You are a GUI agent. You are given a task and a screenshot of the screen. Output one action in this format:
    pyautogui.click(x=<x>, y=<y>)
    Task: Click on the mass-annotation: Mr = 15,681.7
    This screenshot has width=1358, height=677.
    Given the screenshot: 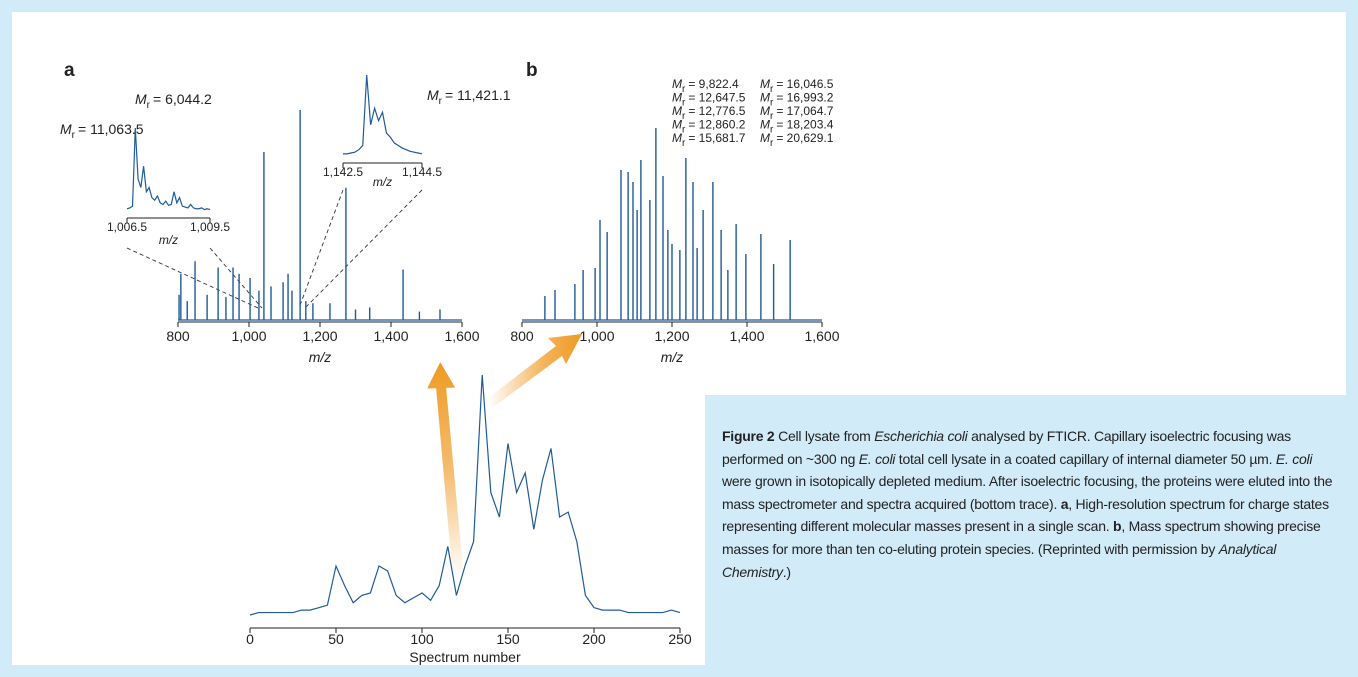 What is the action you would take?
    pyautogui.click(x=709, y=140)
    